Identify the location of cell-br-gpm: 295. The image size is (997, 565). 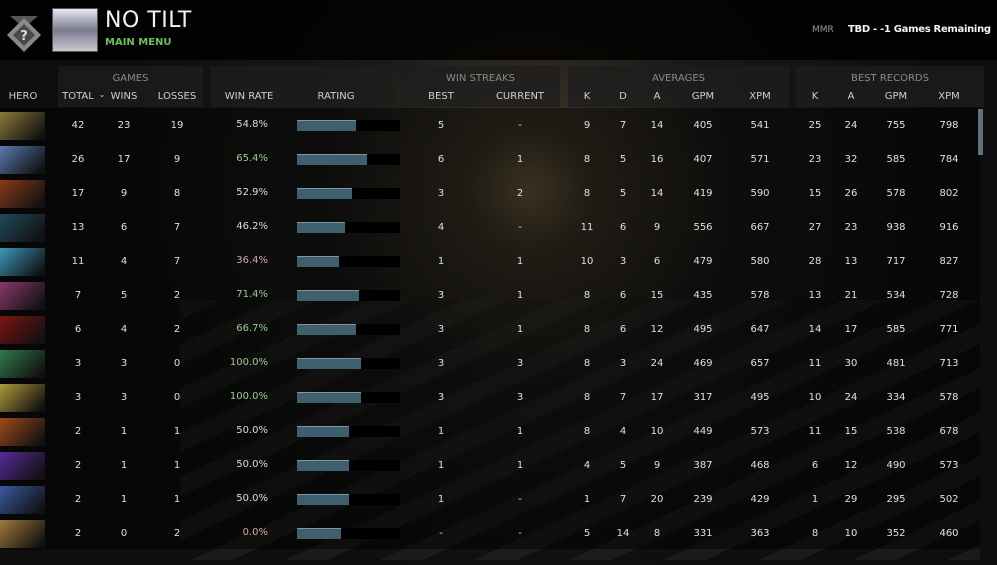
(896, 499).